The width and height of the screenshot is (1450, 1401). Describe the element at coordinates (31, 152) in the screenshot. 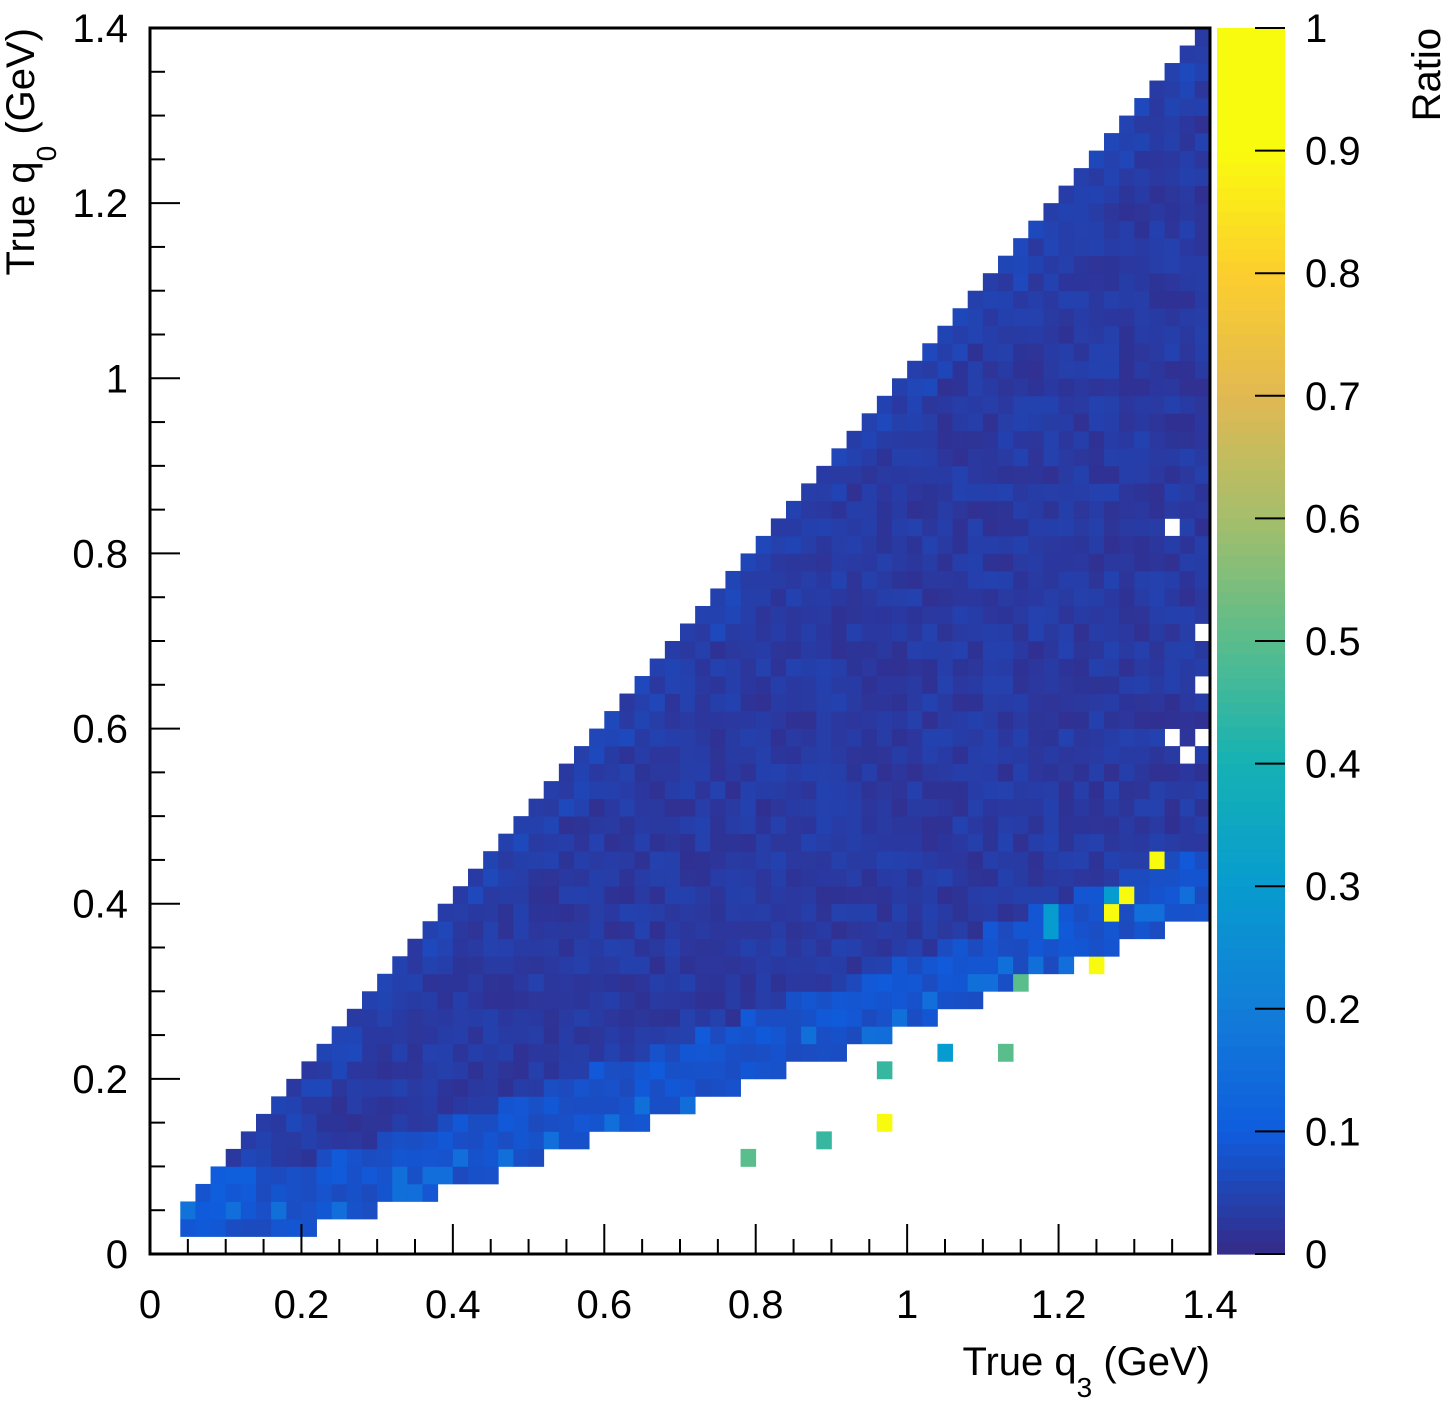

I see `y-axis-title: True q0 (GeV)` at that location.